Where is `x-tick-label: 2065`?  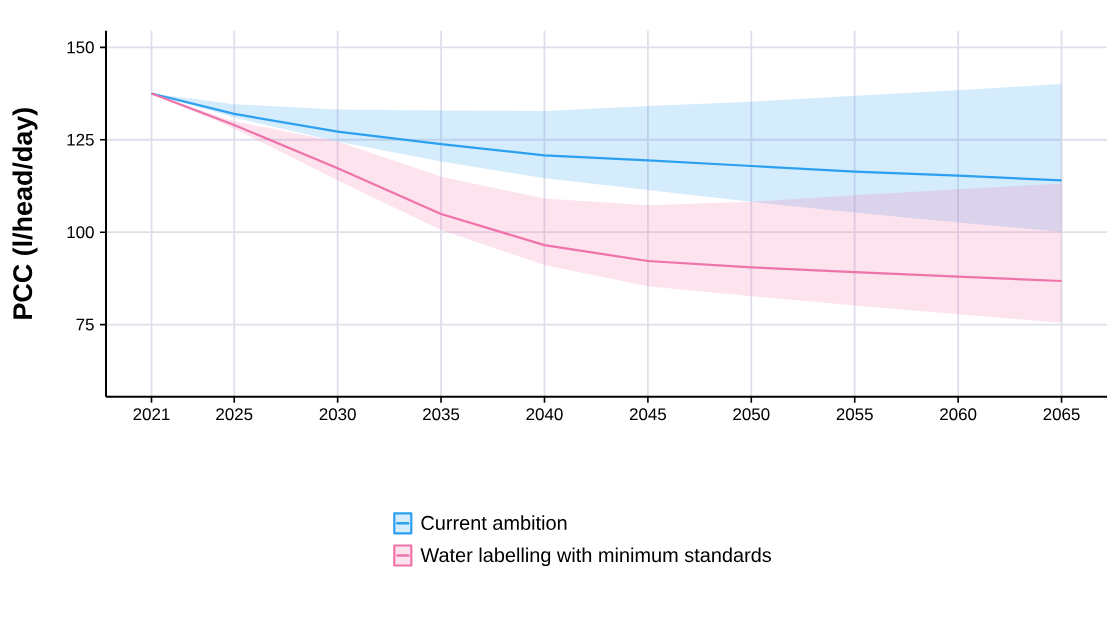 x-tick-label: 2065 is located at coordinates (1061, 414).